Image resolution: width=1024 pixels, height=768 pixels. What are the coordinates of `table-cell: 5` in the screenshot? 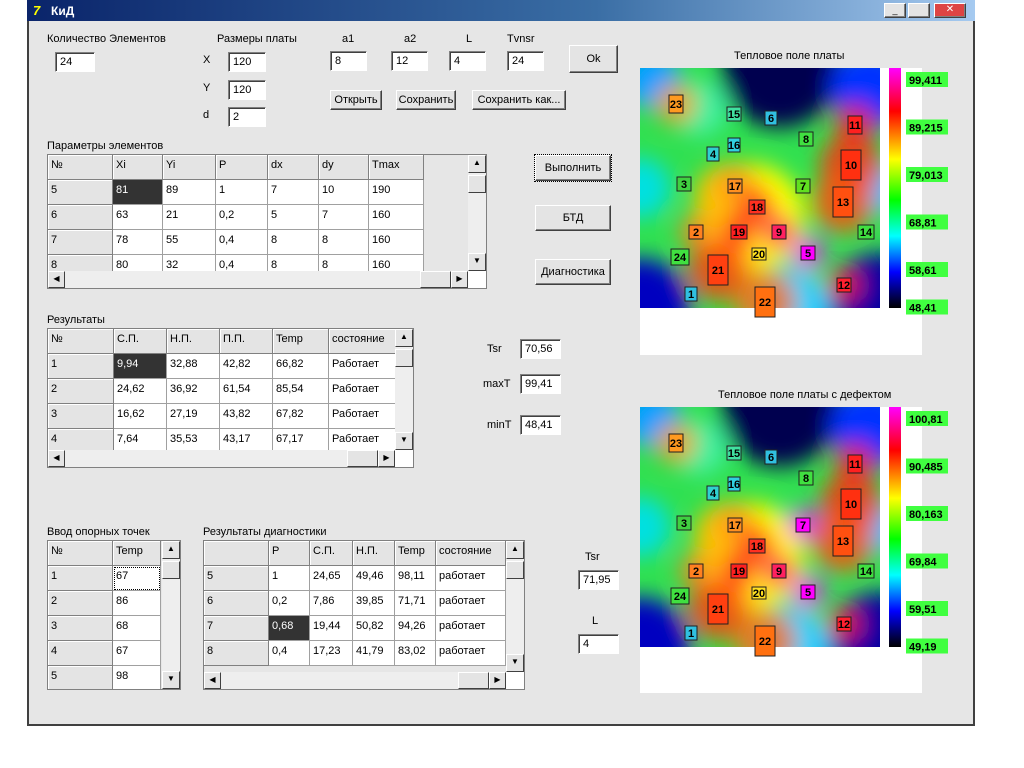 It's located at (293, 217).